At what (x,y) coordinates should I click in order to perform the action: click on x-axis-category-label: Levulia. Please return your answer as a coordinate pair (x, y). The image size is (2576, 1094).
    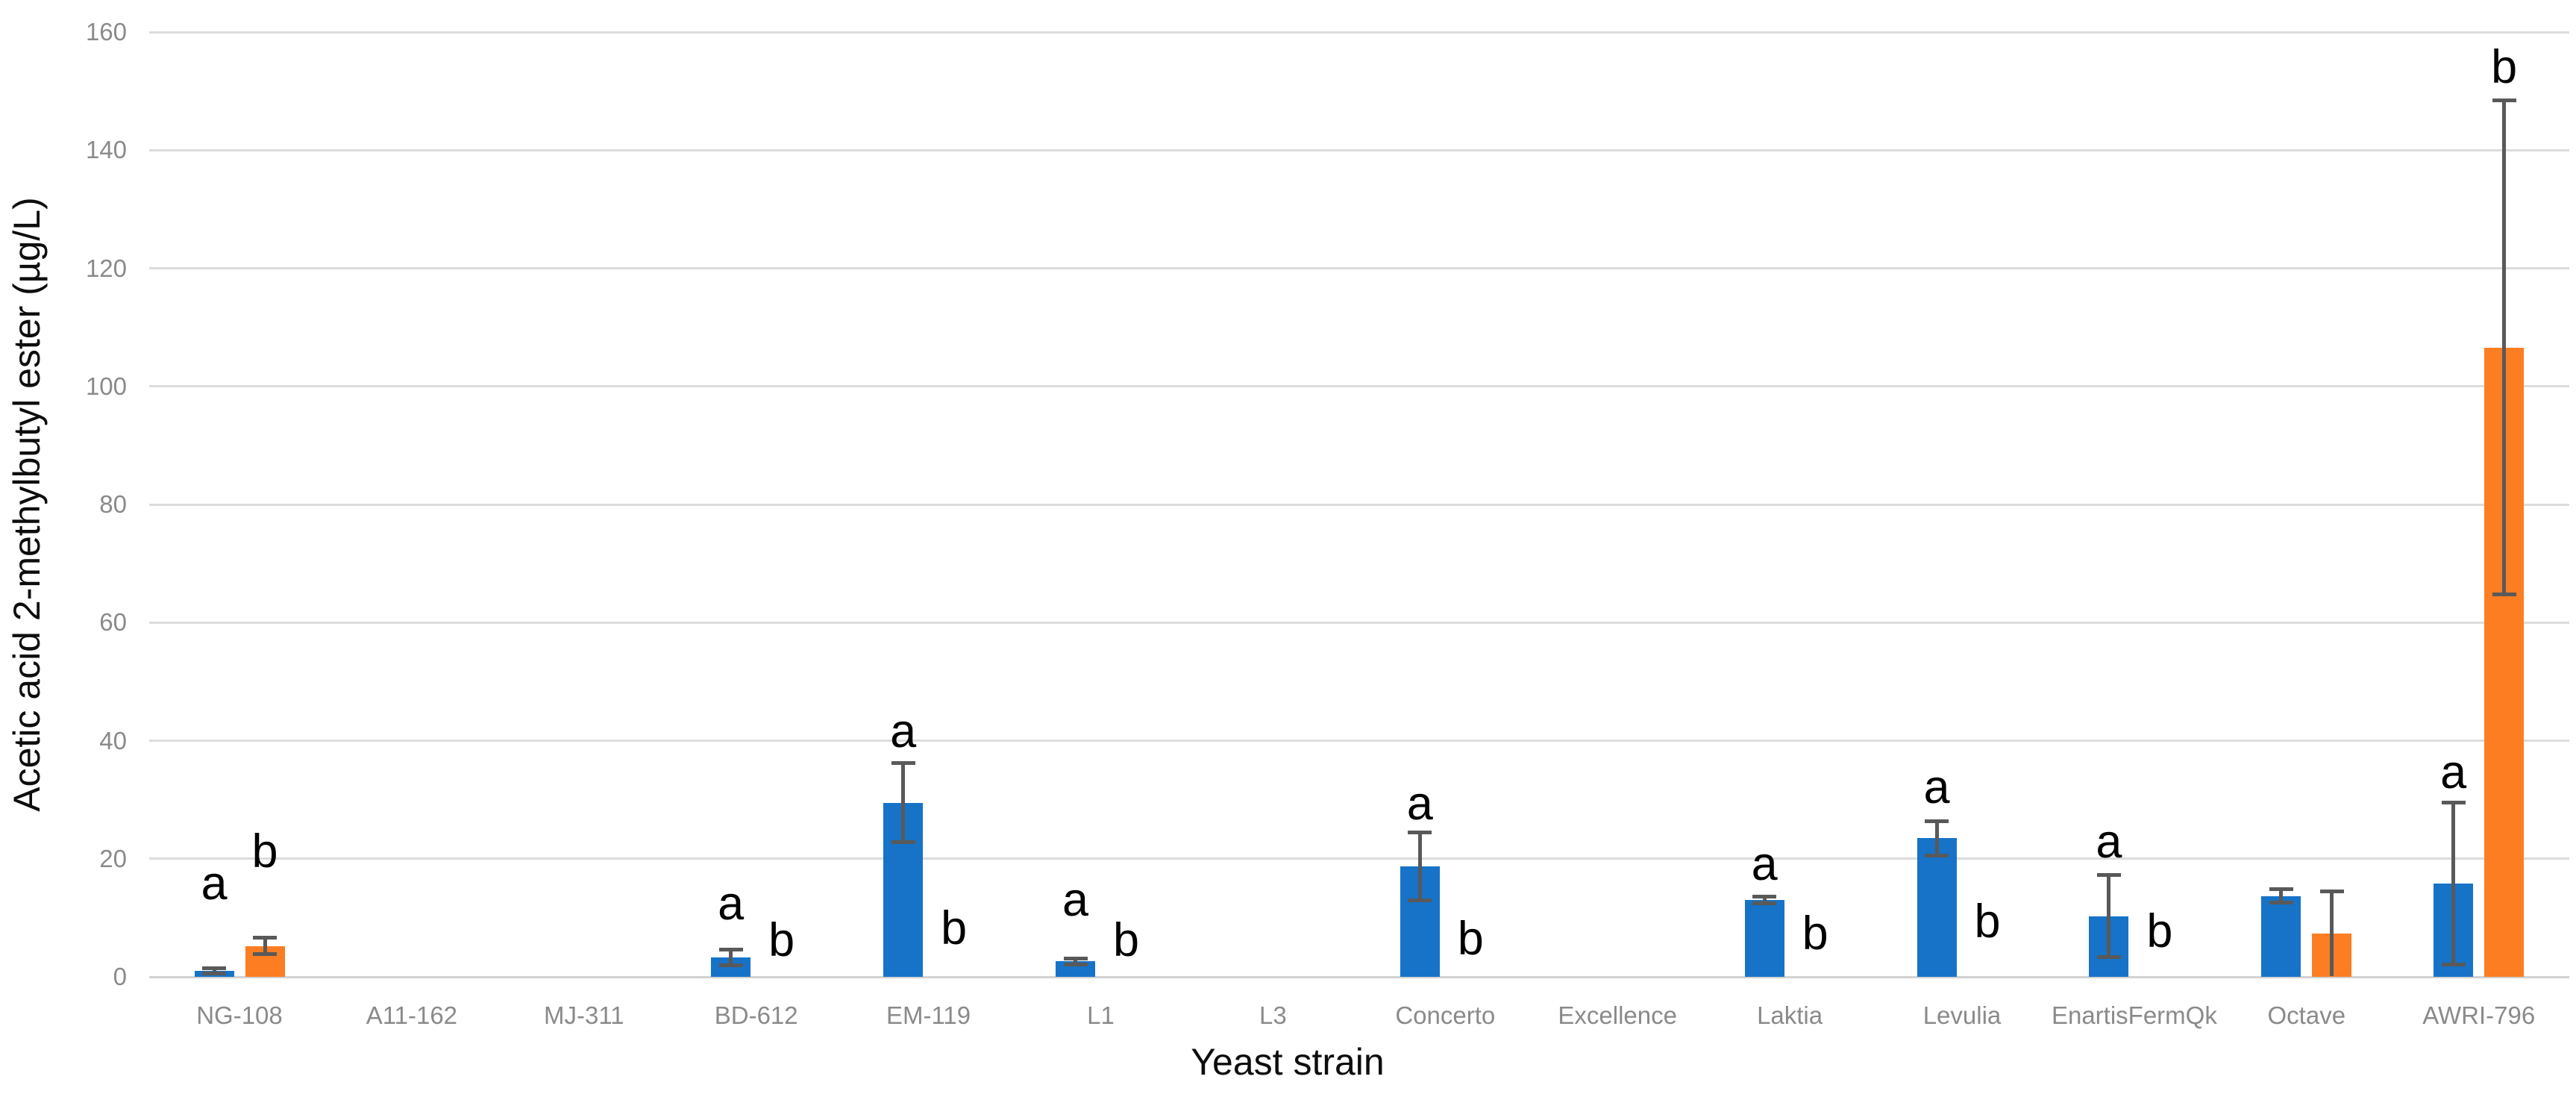
    Looking at the image, I should click on (1962, 1015).